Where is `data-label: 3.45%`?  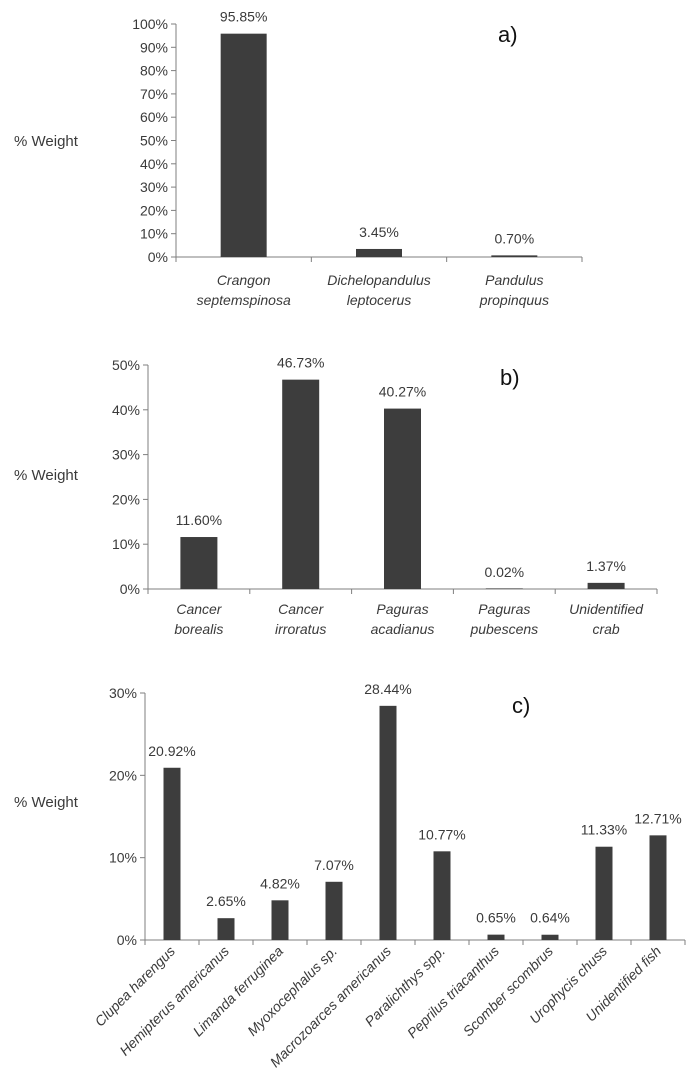
data-label: 3.45% is located at coordinates (379, 232).